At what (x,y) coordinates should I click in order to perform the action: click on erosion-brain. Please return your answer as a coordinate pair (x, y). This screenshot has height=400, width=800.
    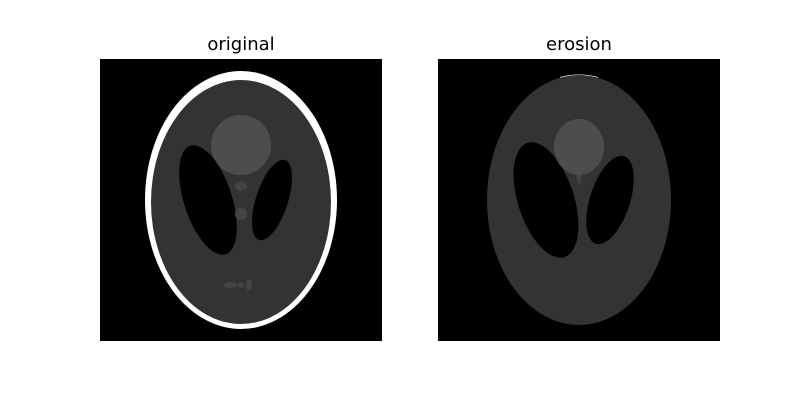
    Looking at the image, I should click on (579, 200).